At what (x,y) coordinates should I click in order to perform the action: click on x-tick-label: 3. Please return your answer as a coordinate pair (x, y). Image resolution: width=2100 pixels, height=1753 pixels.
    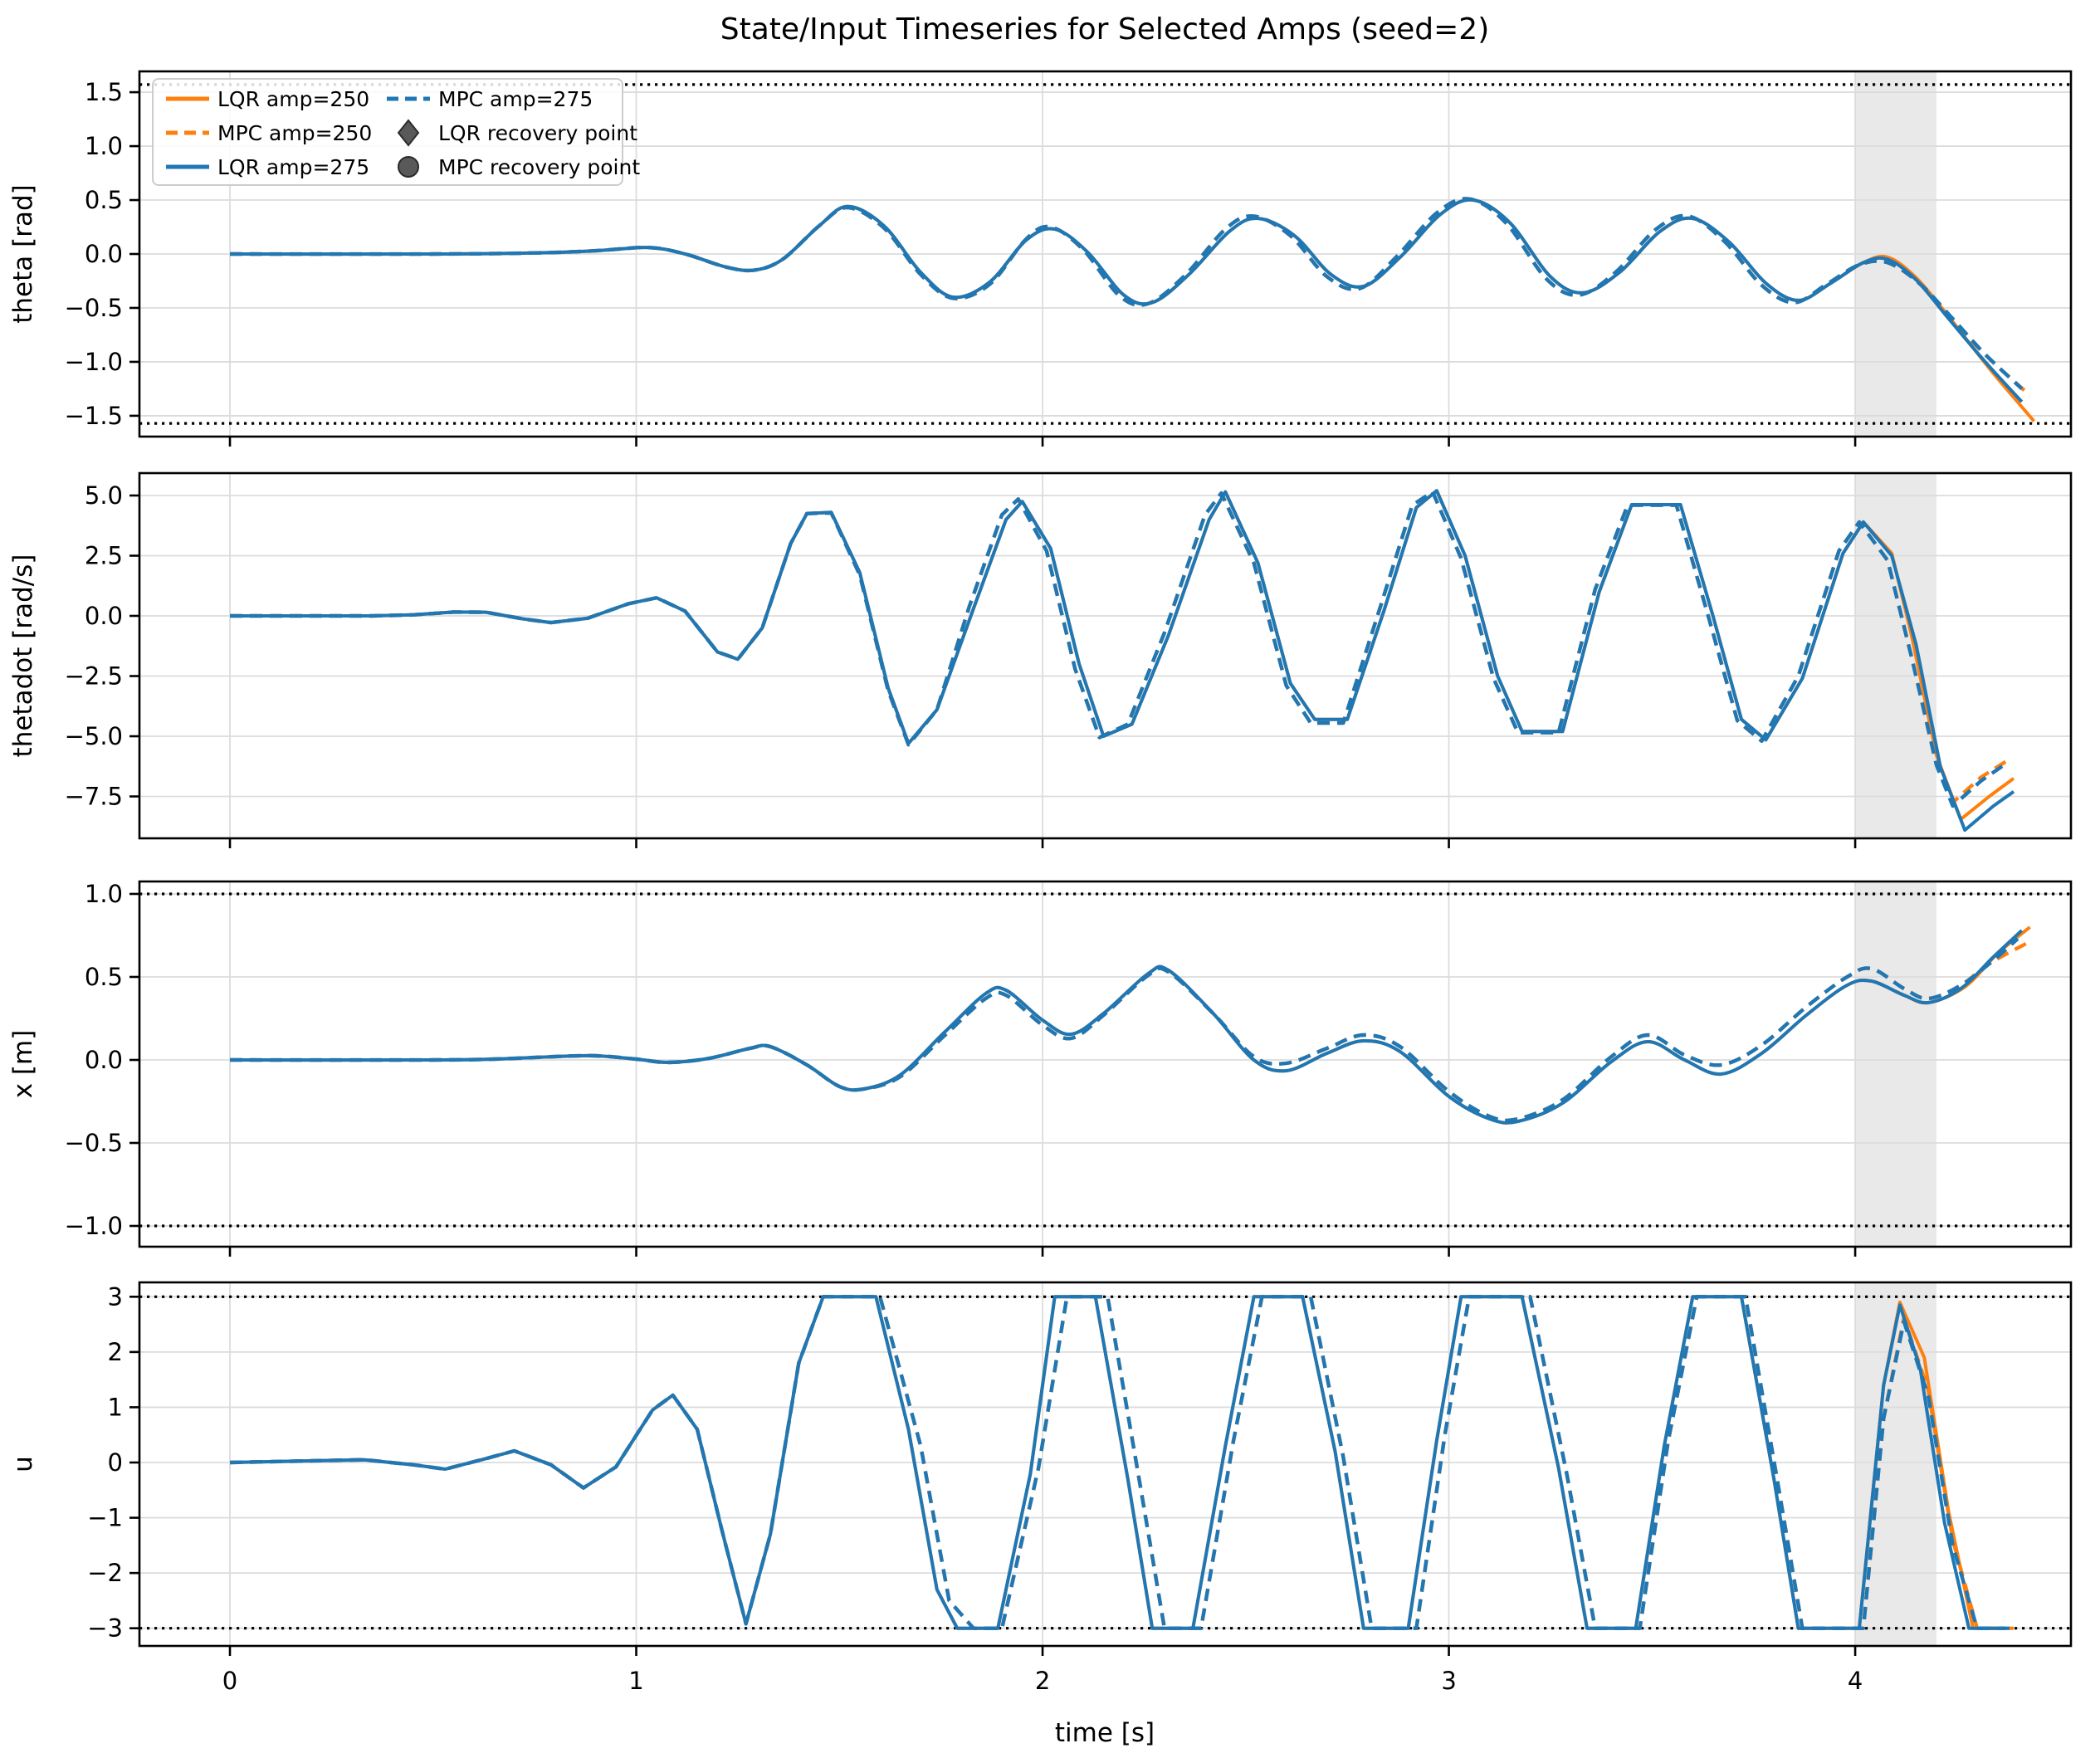
    Looking at the image, I should click on (1448, 1681).